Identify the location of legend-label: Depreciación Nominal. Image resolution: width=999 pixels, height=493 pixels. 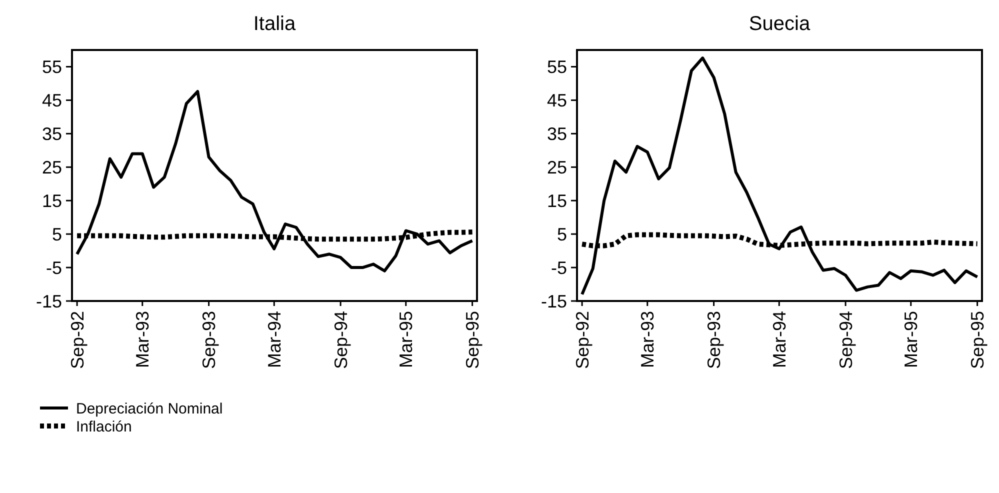
(149, 409).